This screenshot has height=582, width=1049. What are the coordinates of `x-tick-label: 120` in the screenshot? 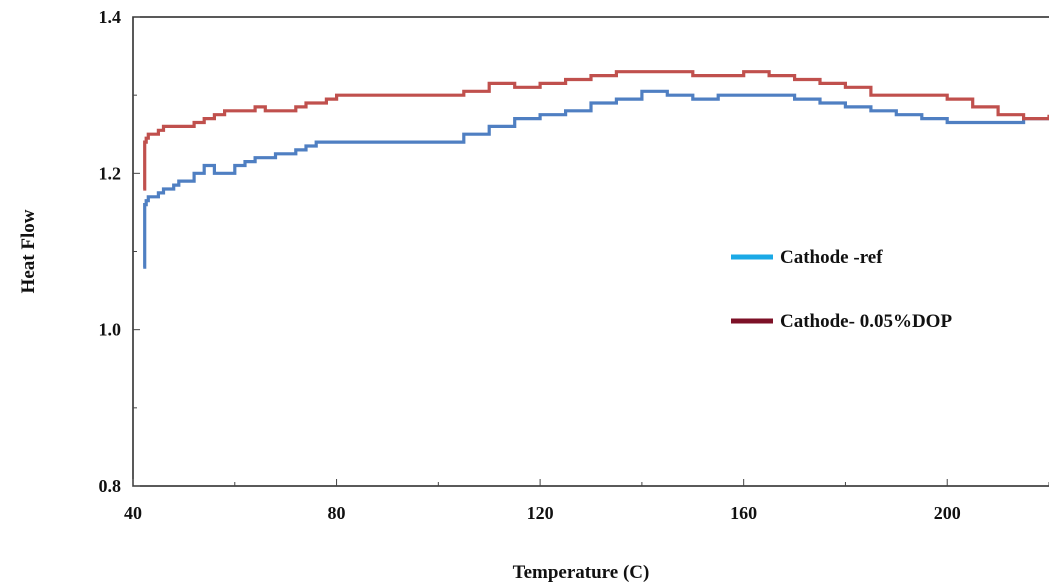 It's located at (540, 513).